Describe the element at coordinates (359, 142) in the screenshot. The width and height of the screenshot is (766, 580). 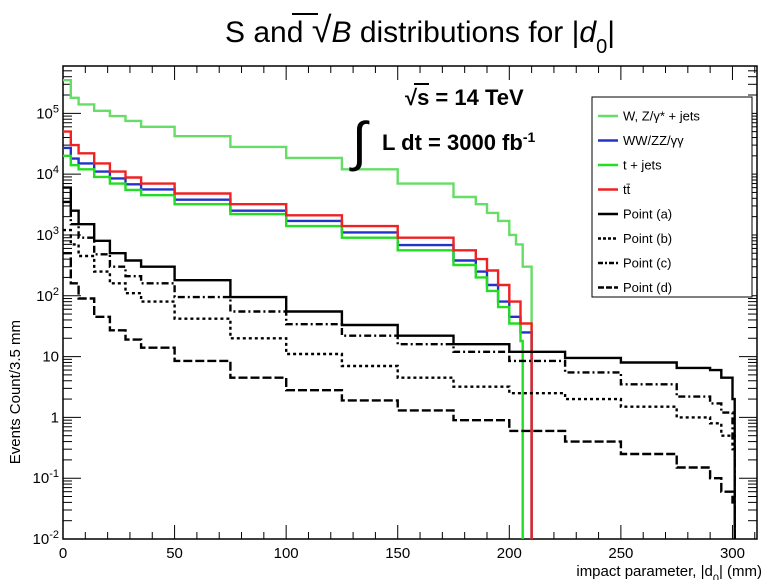
I see `integral-symbol: ∫` at that location.